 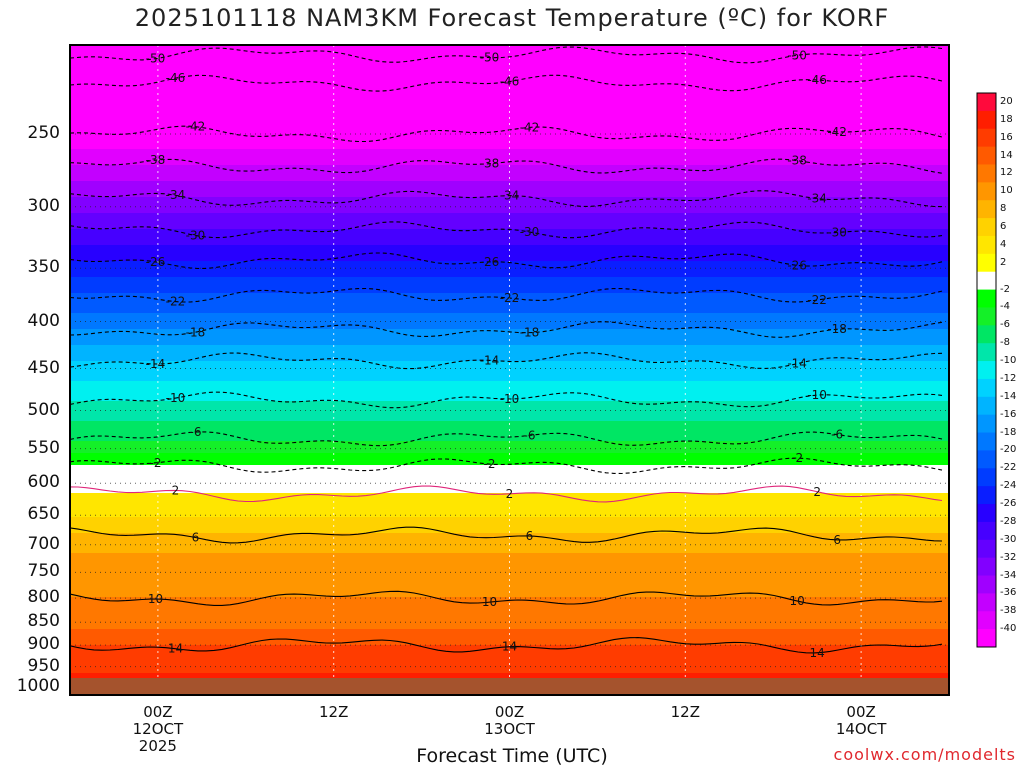 What do you see at coordinates (490, 58) in the screenshot?
I see `contour-label: -50` at bounding box center [490, 58].